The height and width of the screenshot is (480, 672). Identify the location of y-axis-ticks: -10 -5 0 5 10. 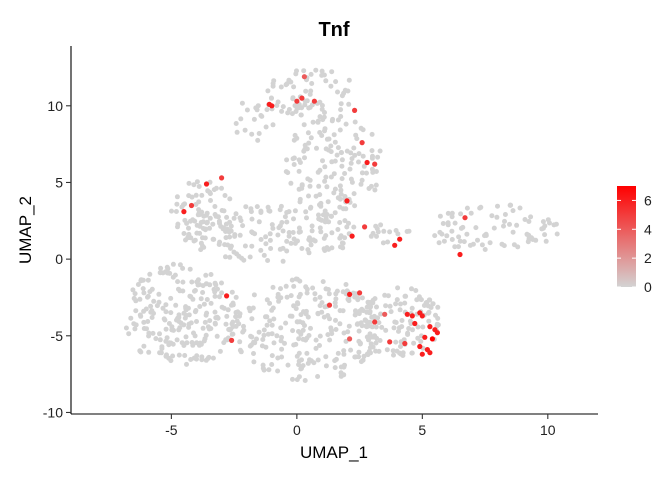
(57, 259).